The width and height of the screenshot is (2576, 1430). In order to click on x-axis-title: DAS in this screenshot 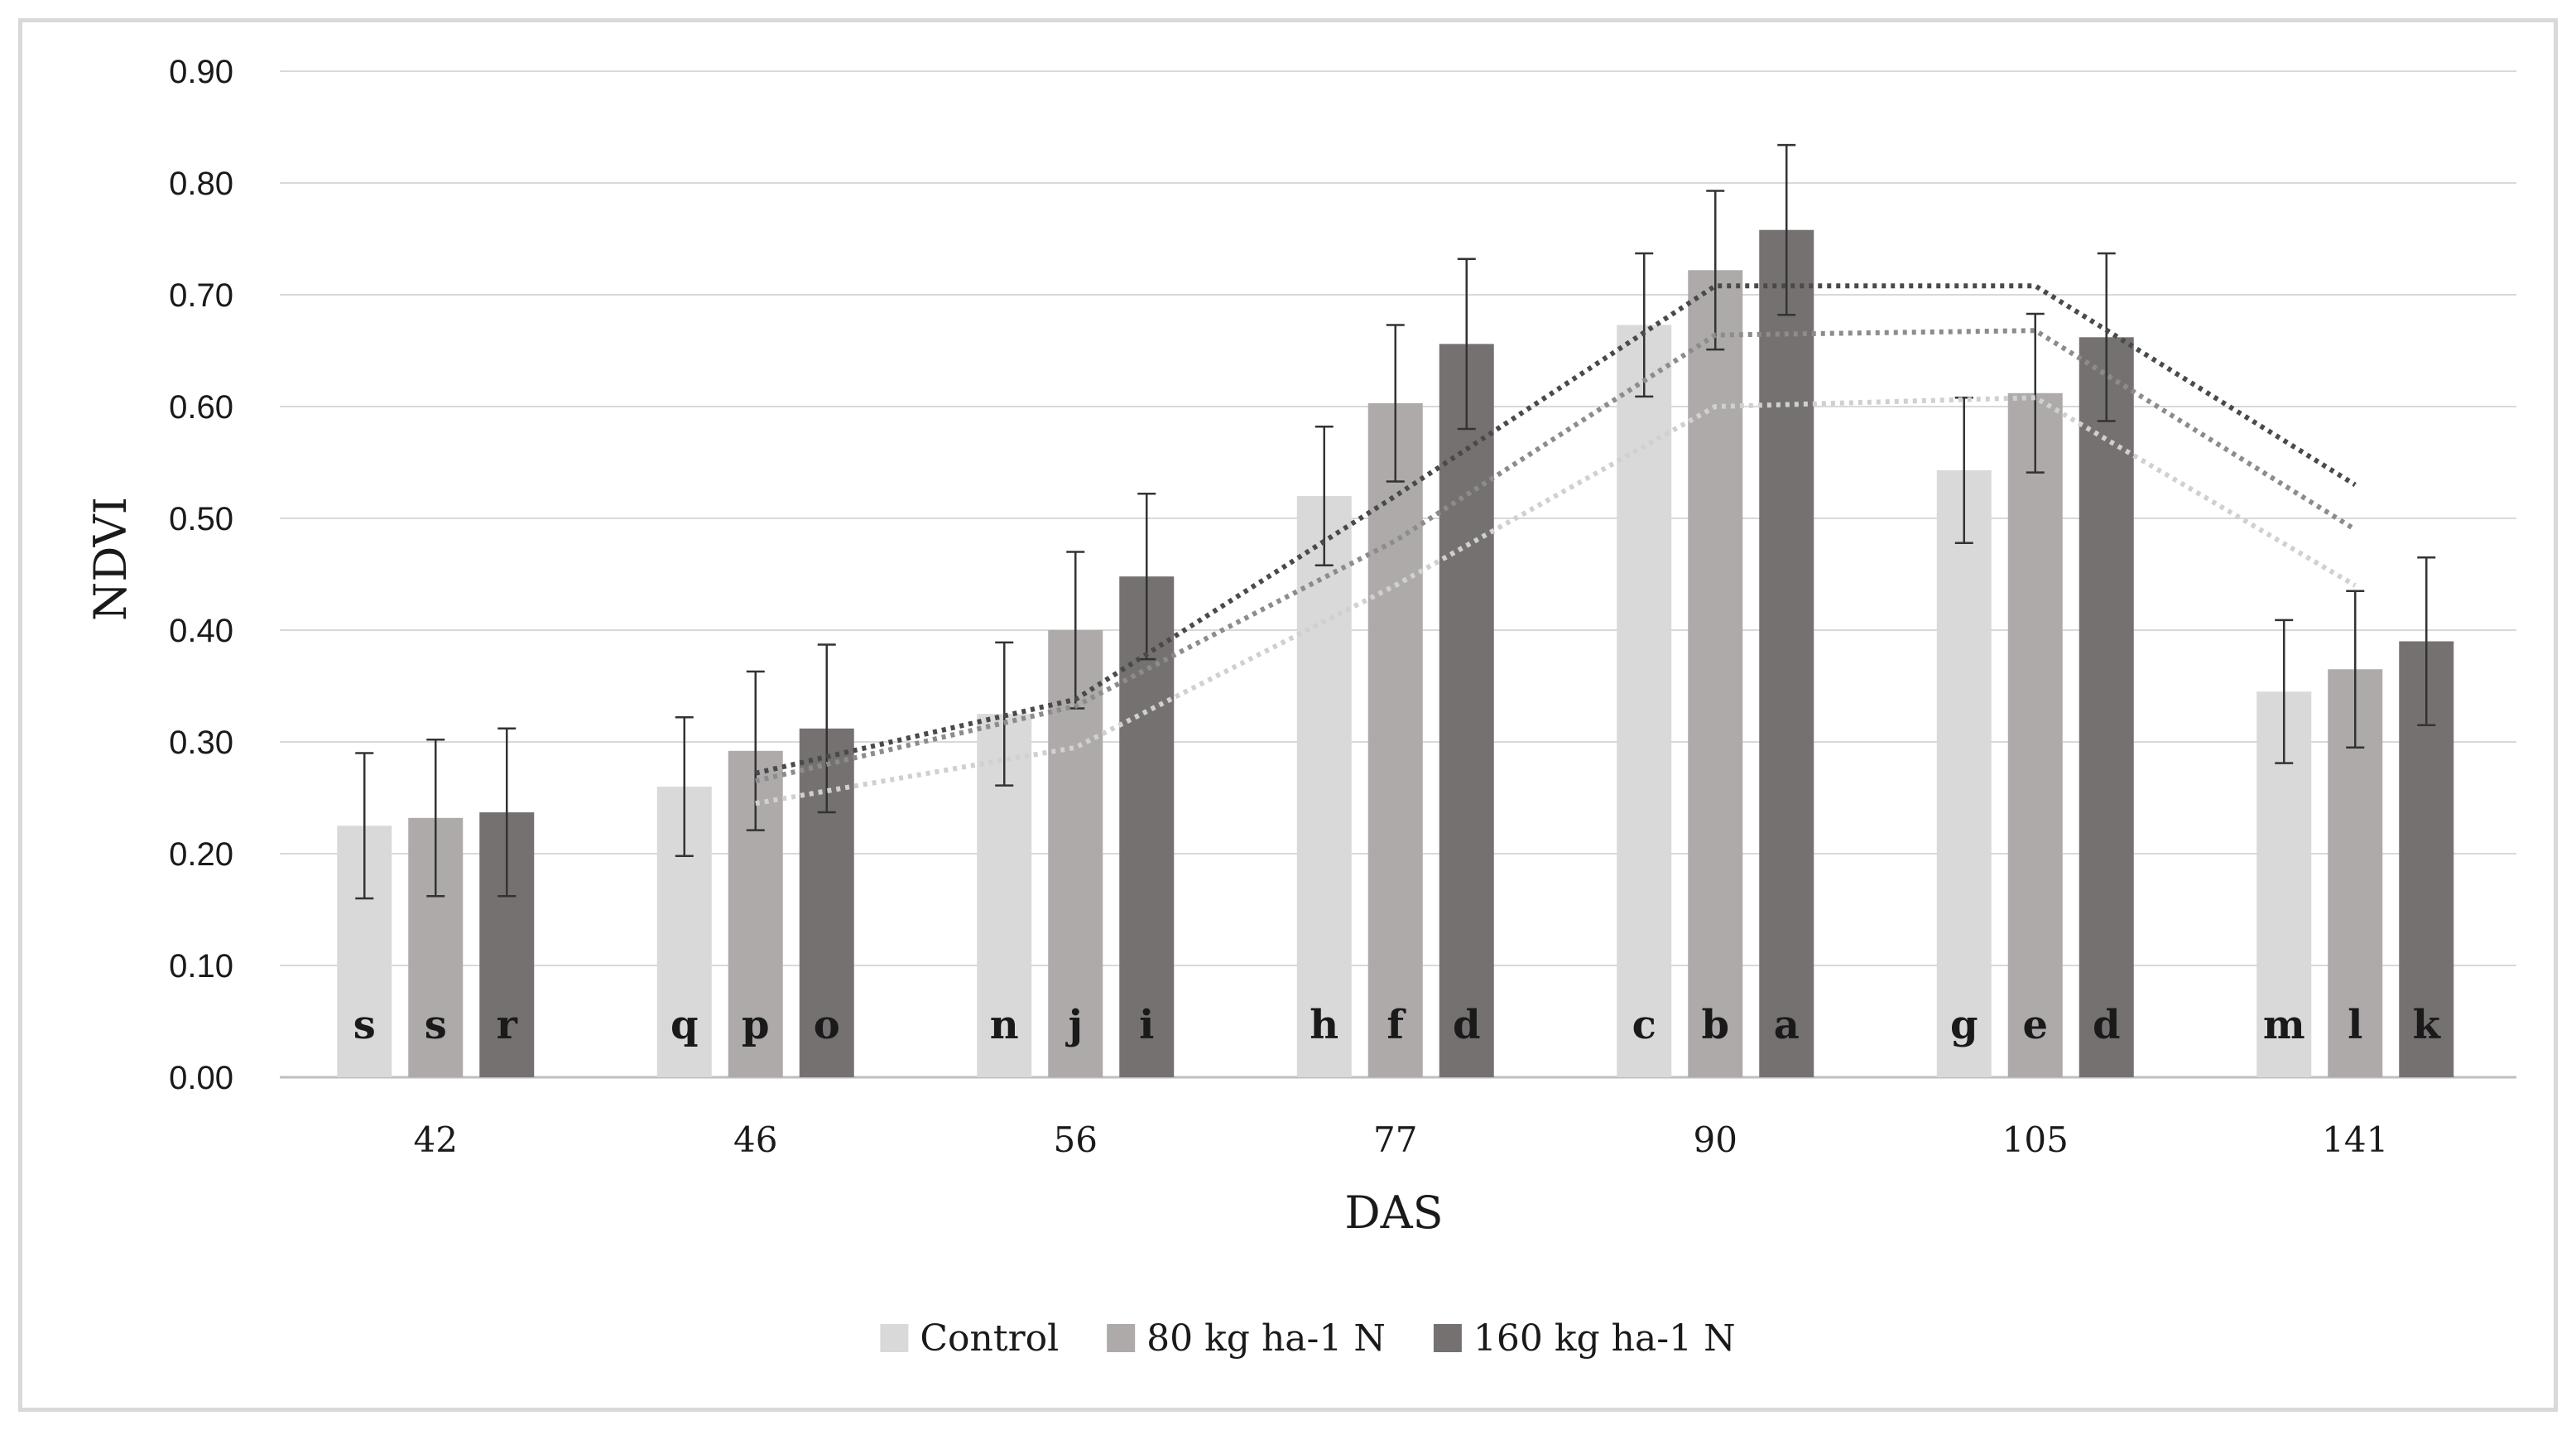, I will do `click(1393, 1213)`.